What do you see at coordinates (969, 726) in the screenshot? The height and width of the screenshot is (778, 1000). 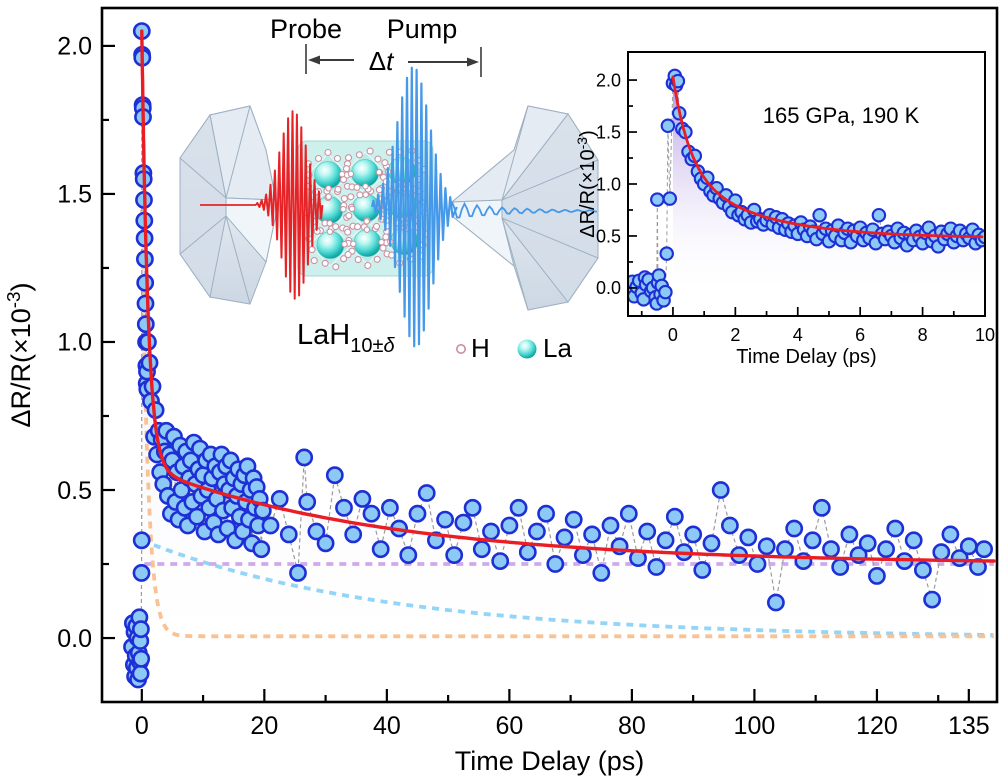 I see `x-tick-label: 135` at bounding box center [969, 726].